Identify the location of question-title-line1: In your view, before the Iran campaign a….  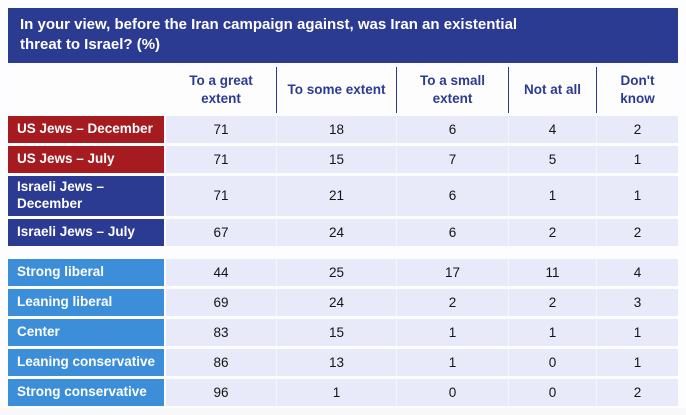
(269, 24).